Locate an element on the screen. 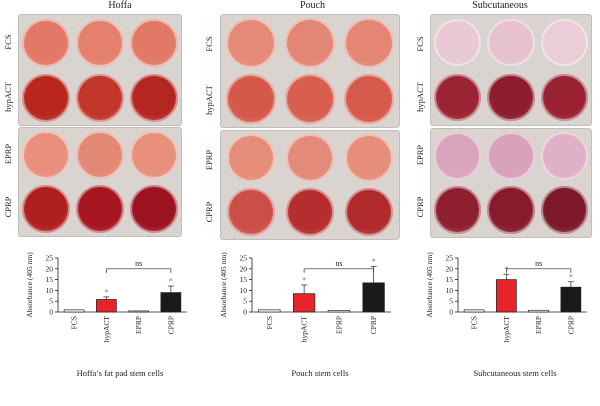  chart-caption-pouch: Pouch stem cells is located at coordinates (320, 373).